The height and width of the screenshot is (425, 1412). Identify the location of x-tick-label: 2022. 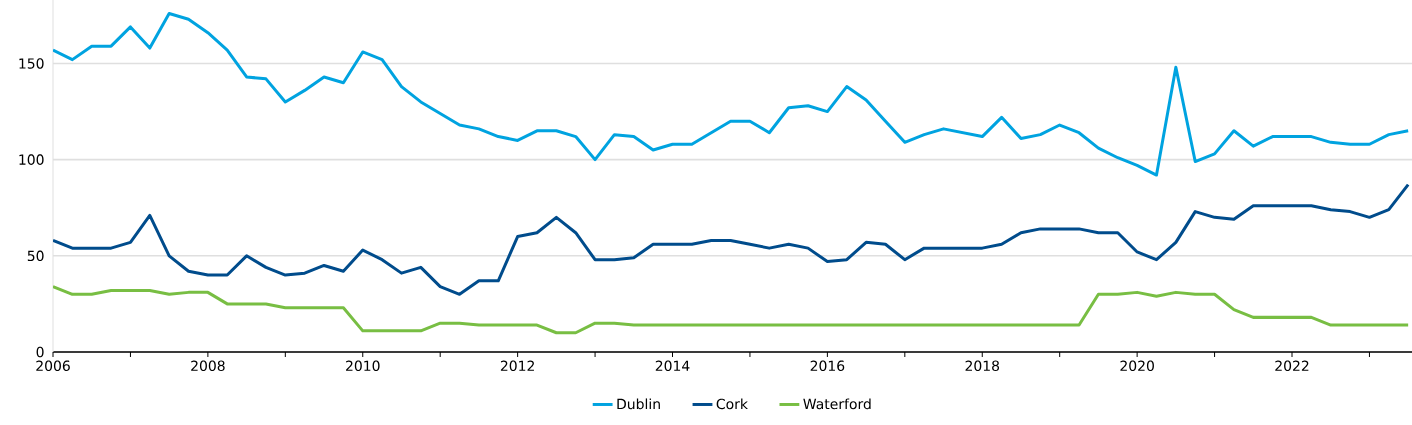
(1292, 366).